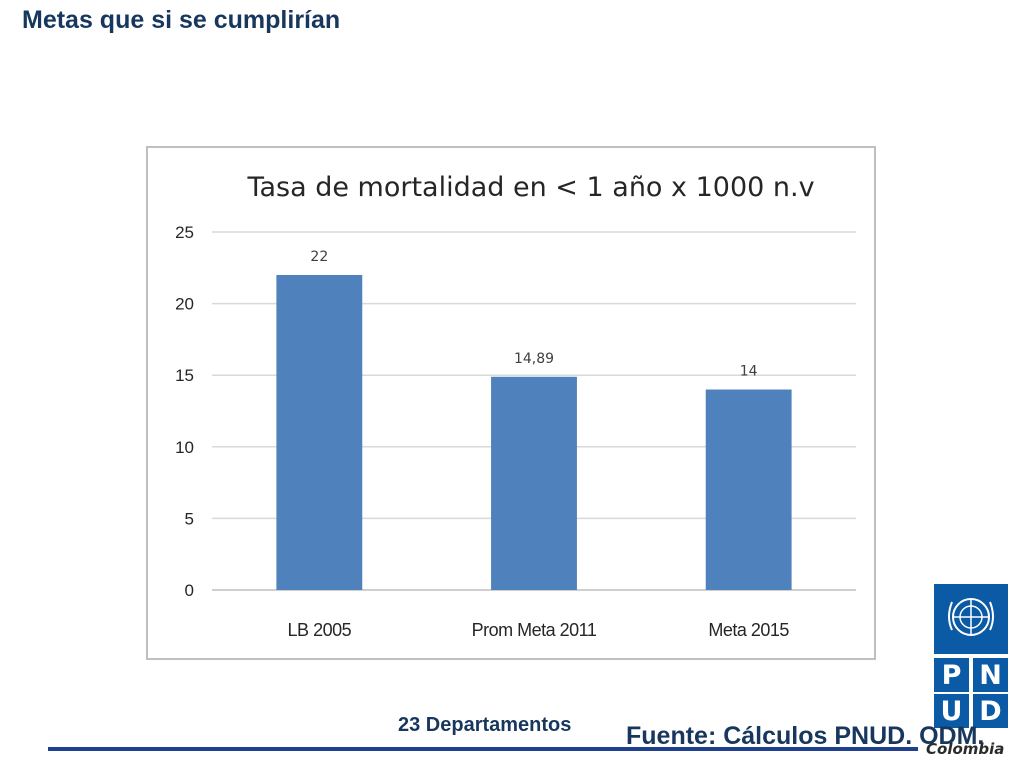 The width and height of the screenshot is (1024, 768). I want to click on data-label: 22, so click(319, 257).